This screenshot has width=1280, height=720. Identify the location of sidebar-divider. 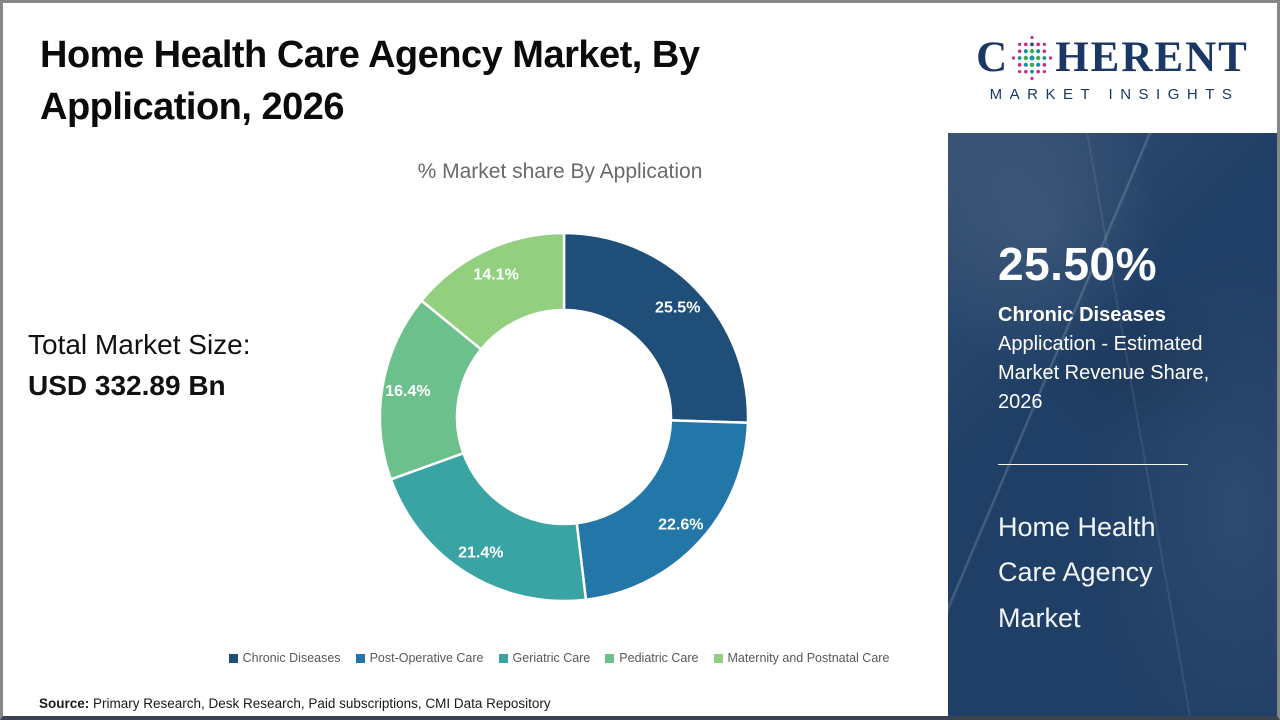
(1093, 464).